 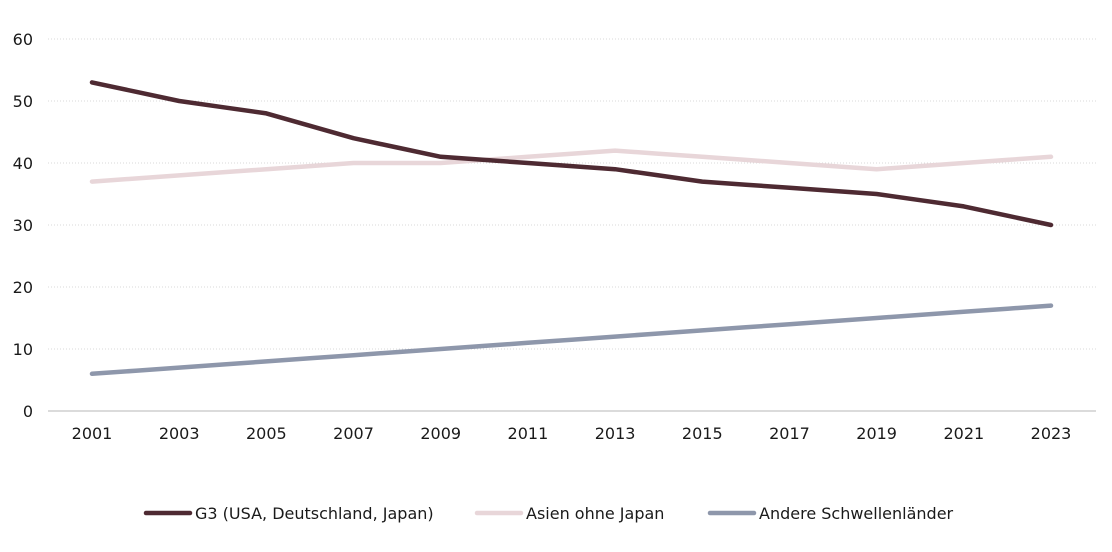 What do you see at coordinates (23, 349) in the screenshot?
I see `y-tick-label: 10` at bounding box center [23, 349].